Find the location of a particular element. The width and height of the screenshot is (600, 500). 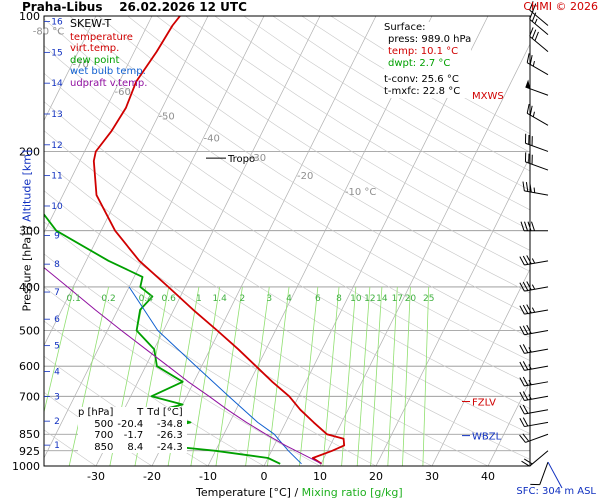

y-axis-title-pressure: Pressure [hPa] is located at coordinates (27, 272).